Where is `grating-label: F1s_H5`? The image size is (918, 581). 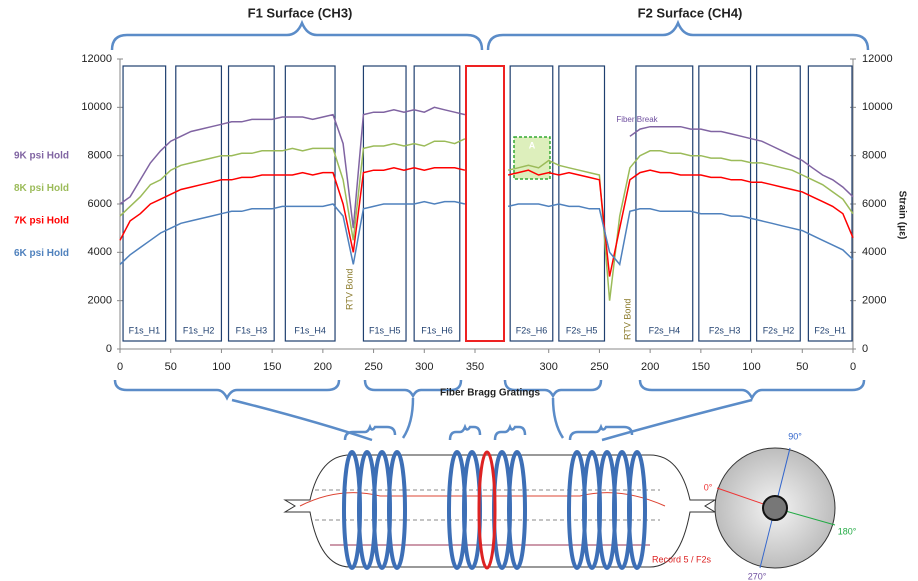
grating-label: F1s_H5 is located at coordinates (385, 330).